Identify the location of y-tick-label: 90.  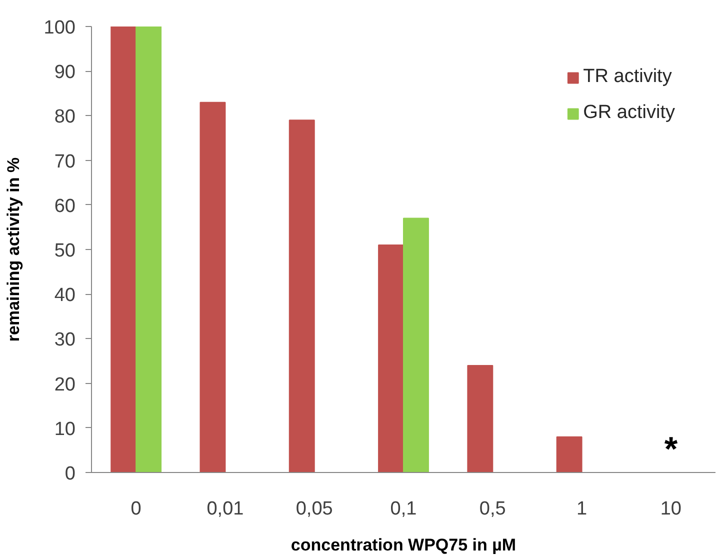
(65, 73).